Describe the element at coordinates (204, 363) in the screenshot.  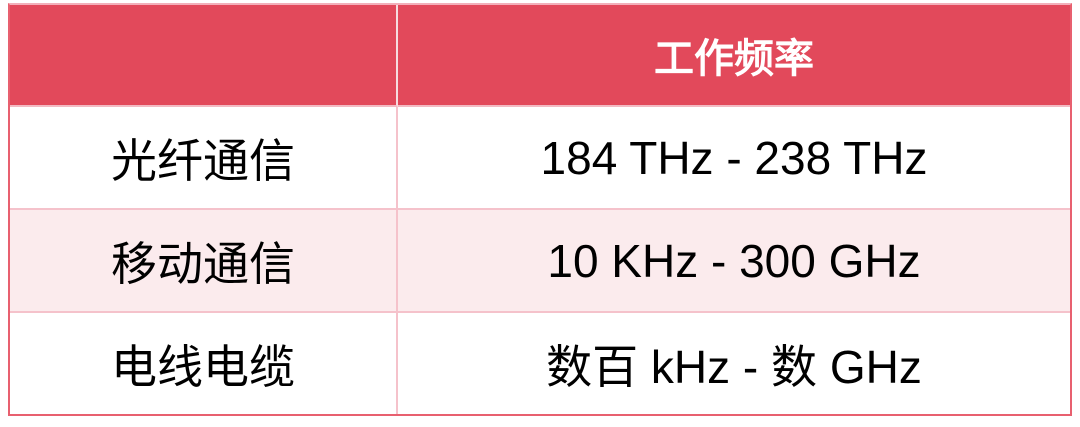
I see `row-category-cell: 电线电缆` at that location.